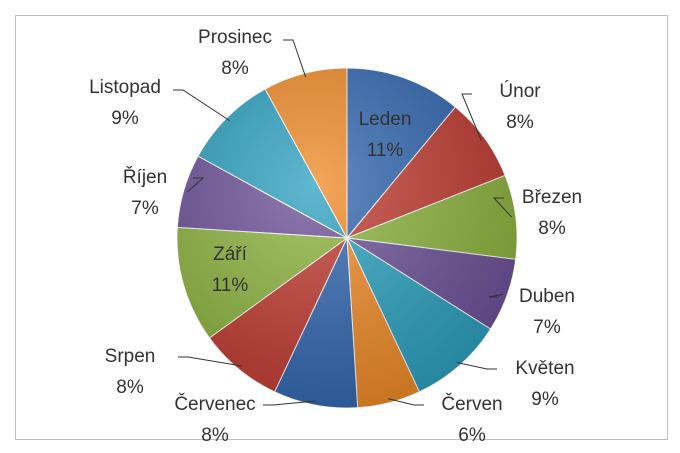 The image size is (680, 453). I want to click on slice-label: Srpen, so click(130, 356).